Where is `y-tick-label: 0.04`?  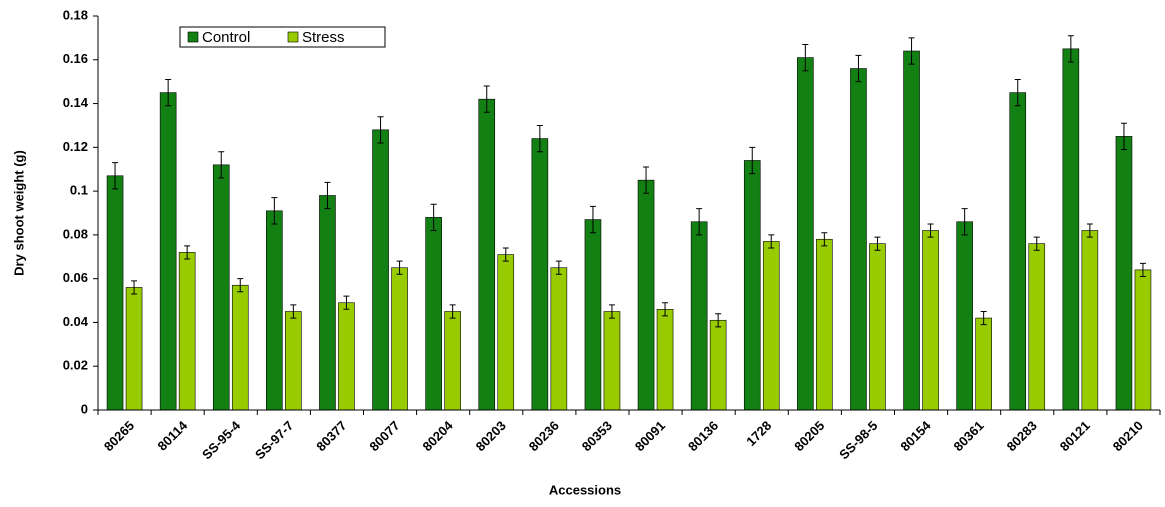 y-tick-label: 0.04 is located at coordinates (76, 321).